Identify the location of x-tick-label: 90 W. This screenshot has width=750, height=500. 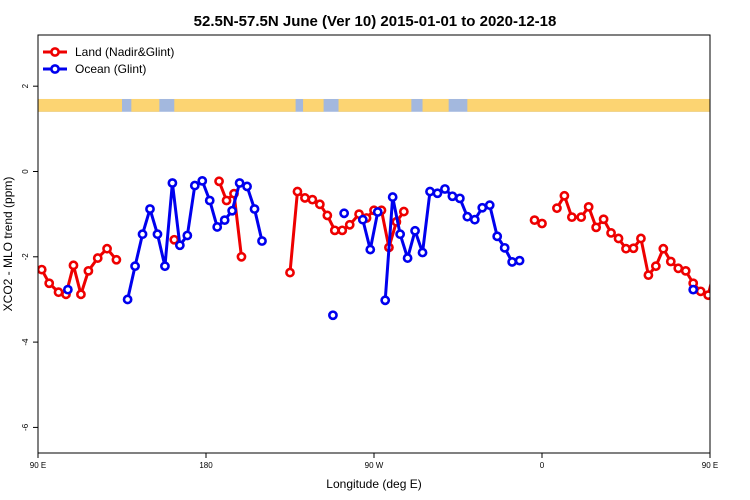
(374, 465).